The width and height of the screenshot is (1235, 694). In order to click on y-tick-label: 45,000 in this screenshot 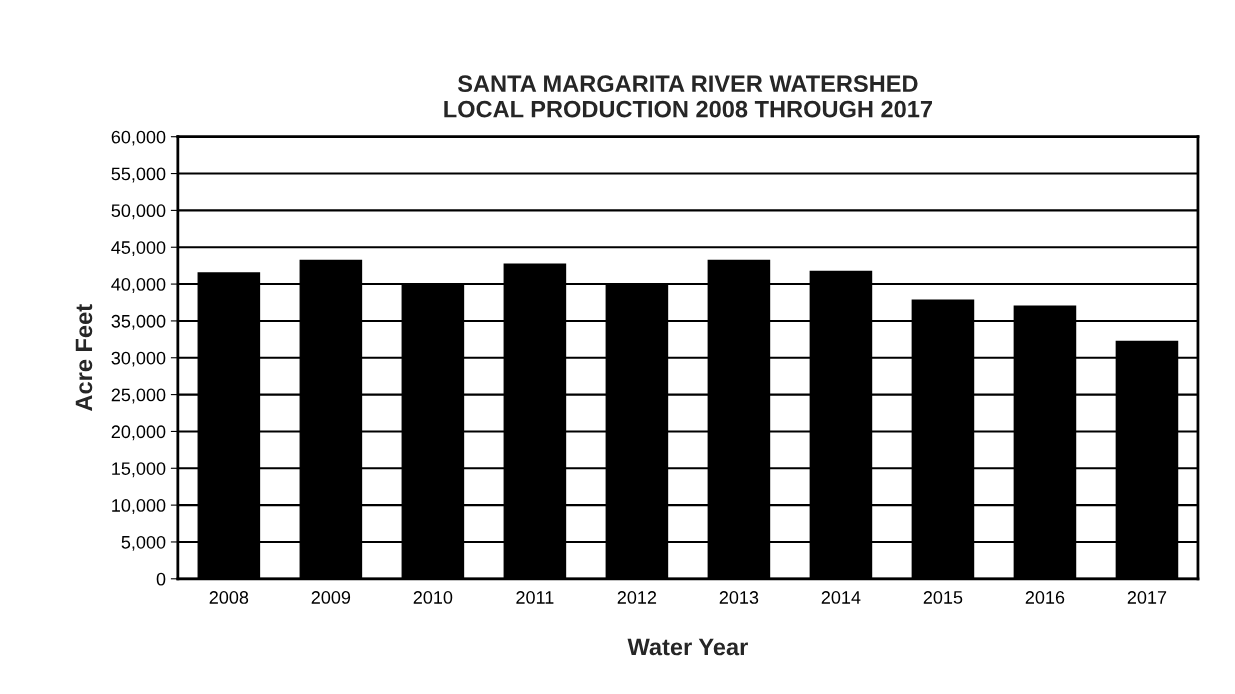, I will do `click(138, 249)`.